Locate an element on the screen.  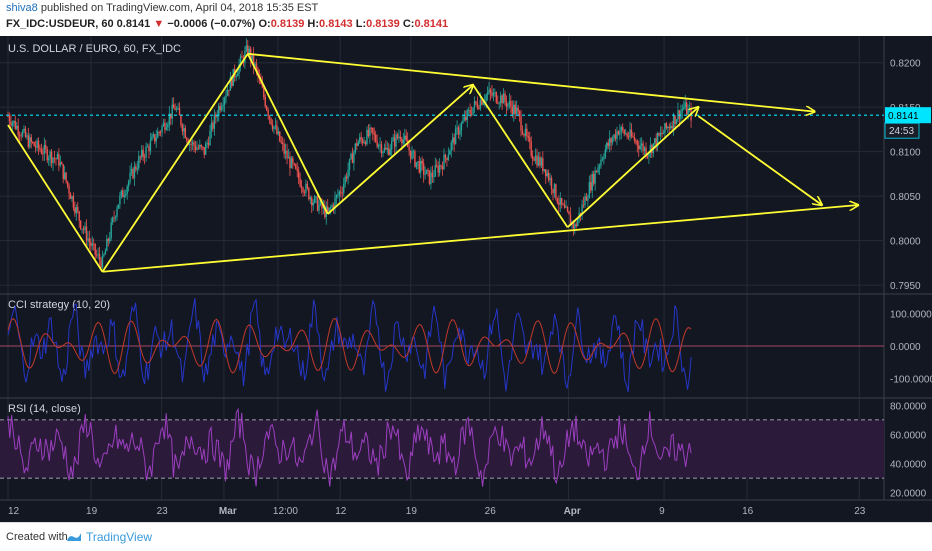
rsi-line is located at coordinates (349, 447).